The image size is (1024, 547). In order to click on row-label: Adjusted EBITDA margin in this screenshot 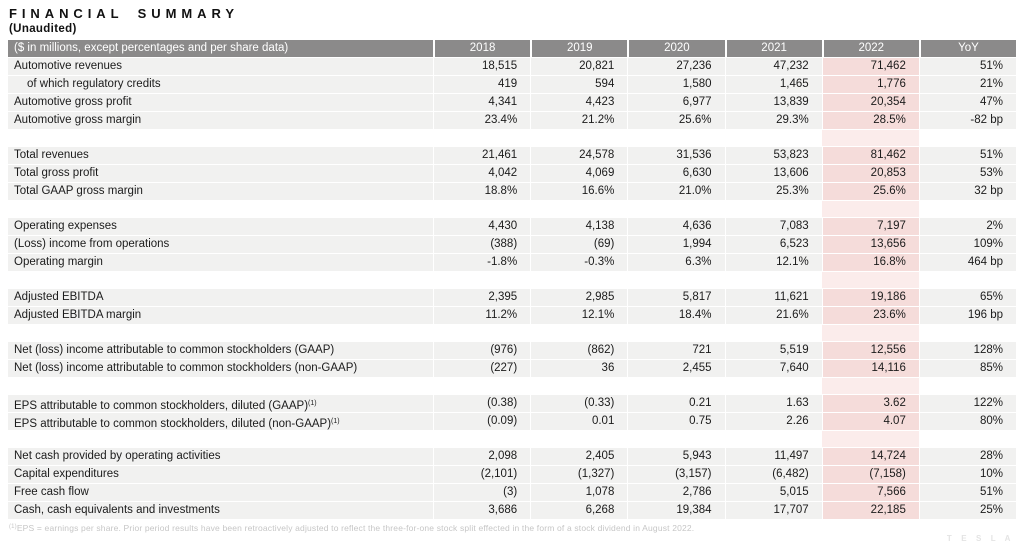, I will do `click(220, 315)`.